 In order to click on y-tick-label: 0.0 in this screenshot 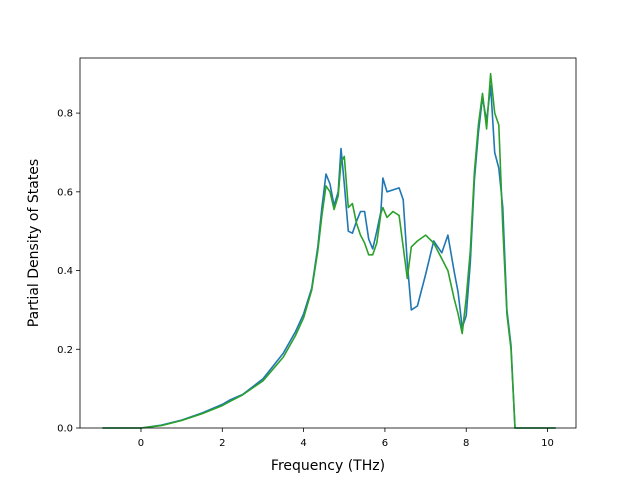, I will do `click(65, 429)`.